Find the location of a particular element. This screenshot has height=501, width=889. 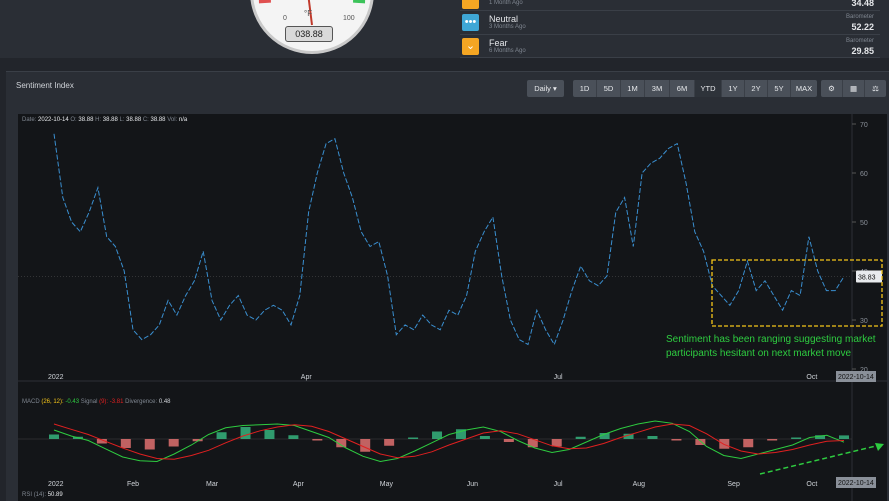

rsi-params: (14): is located at coordinates (40, 495).